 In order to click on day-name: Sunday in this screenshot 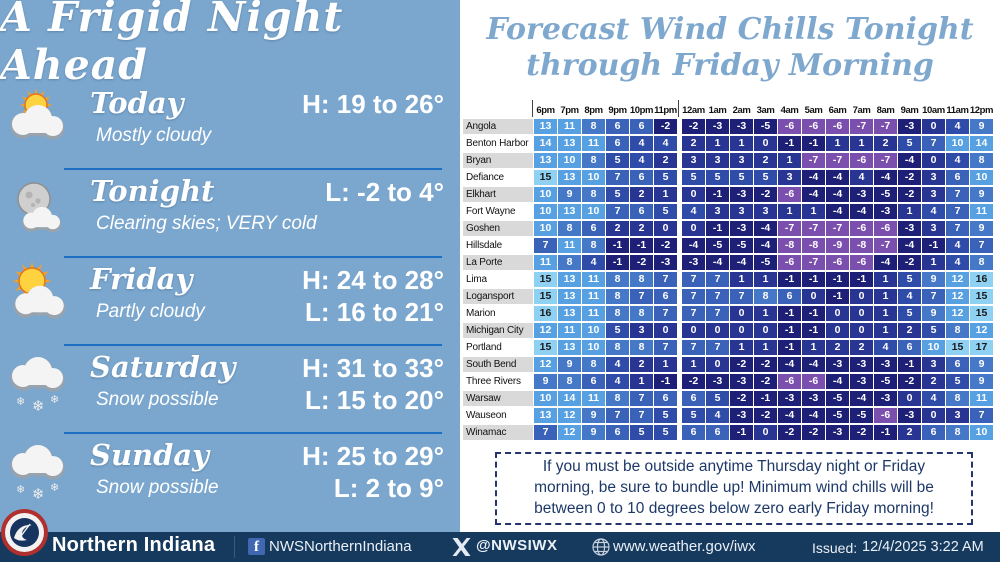, I will do `click(150, 455)`.